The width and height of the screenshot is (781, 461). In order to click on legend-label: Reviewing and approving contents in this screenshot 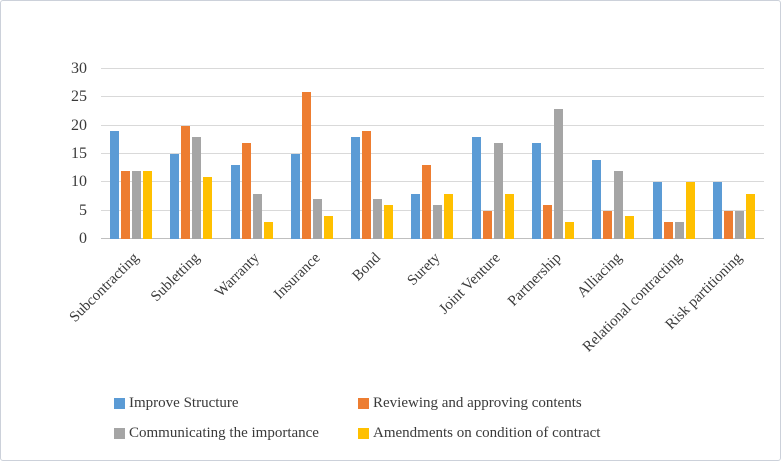, I will do `click(477, 403)`.